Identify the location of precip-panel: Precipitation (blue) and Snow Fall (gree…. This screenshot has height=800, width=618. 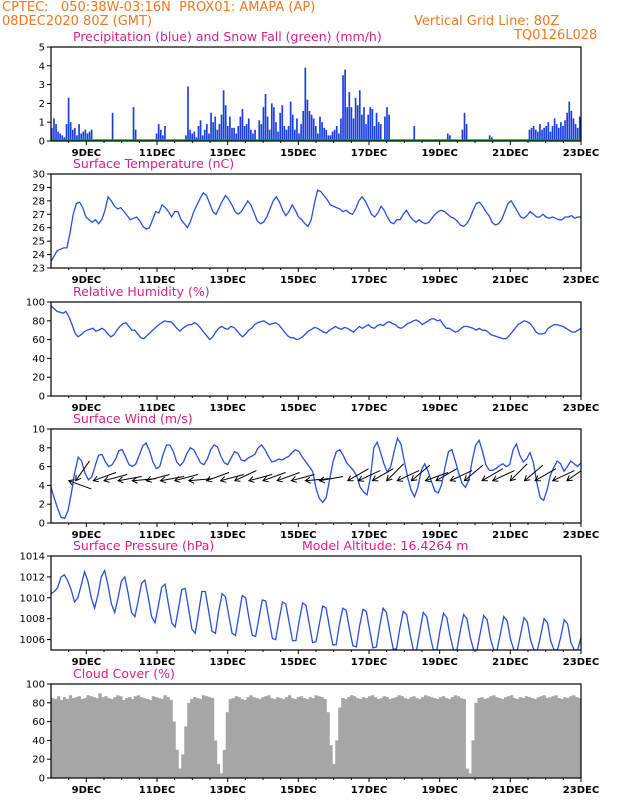
(319, 94).